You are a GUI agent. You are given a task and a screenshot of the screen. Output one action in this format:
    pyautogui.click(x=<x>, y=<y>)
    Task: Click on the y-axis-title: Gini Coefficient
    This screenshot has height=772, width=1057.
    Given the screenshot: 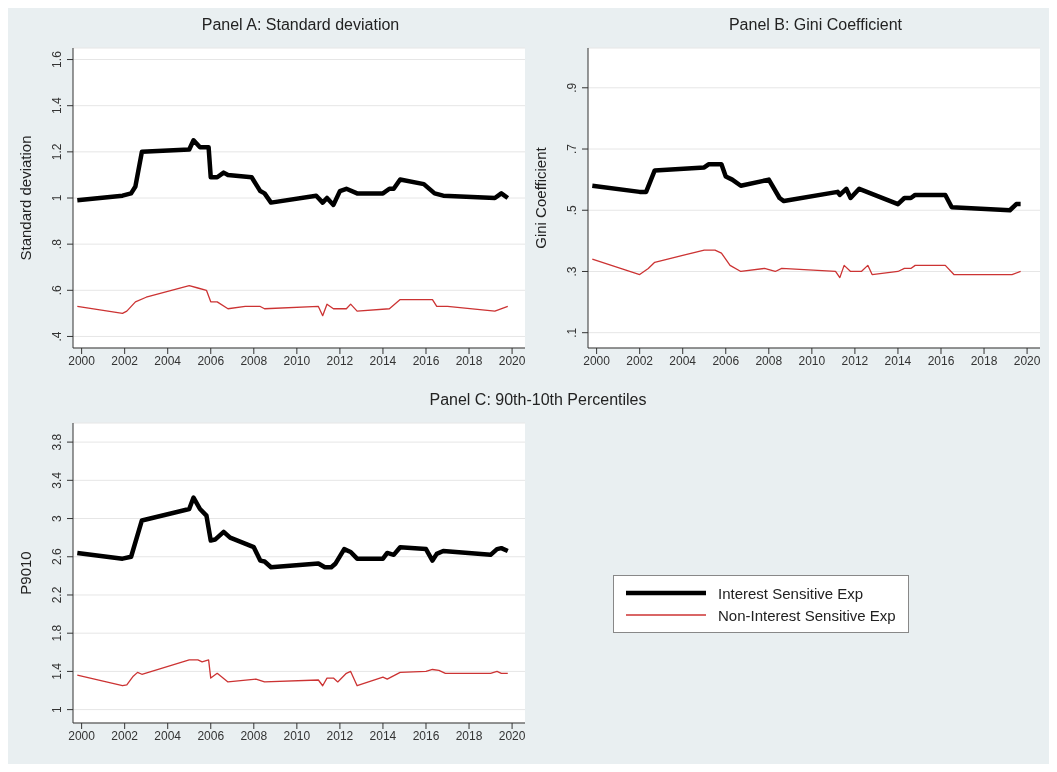 What is the action you would take?
    pyautogui.click(x=541, y=197)
    